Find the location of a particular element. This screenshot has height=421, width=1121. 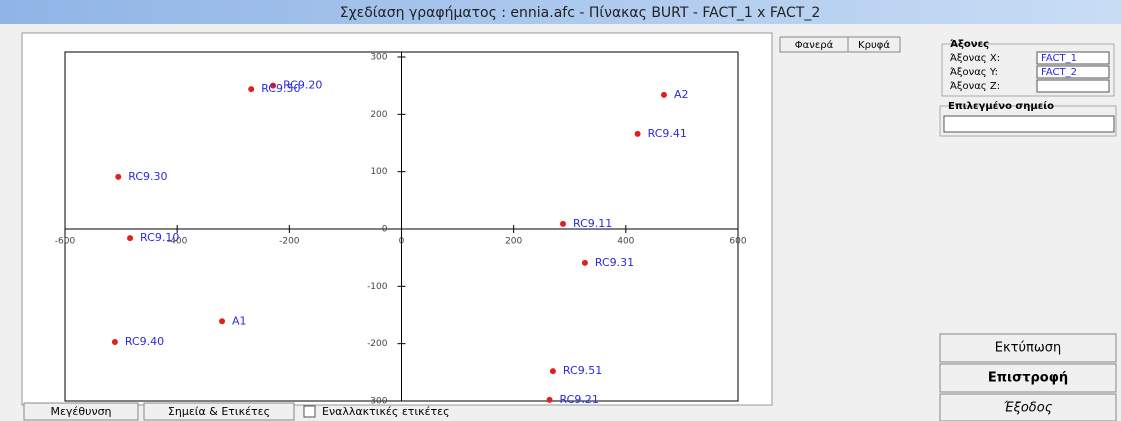

tab-label: Φανερά is located at coordinates (814, 45).